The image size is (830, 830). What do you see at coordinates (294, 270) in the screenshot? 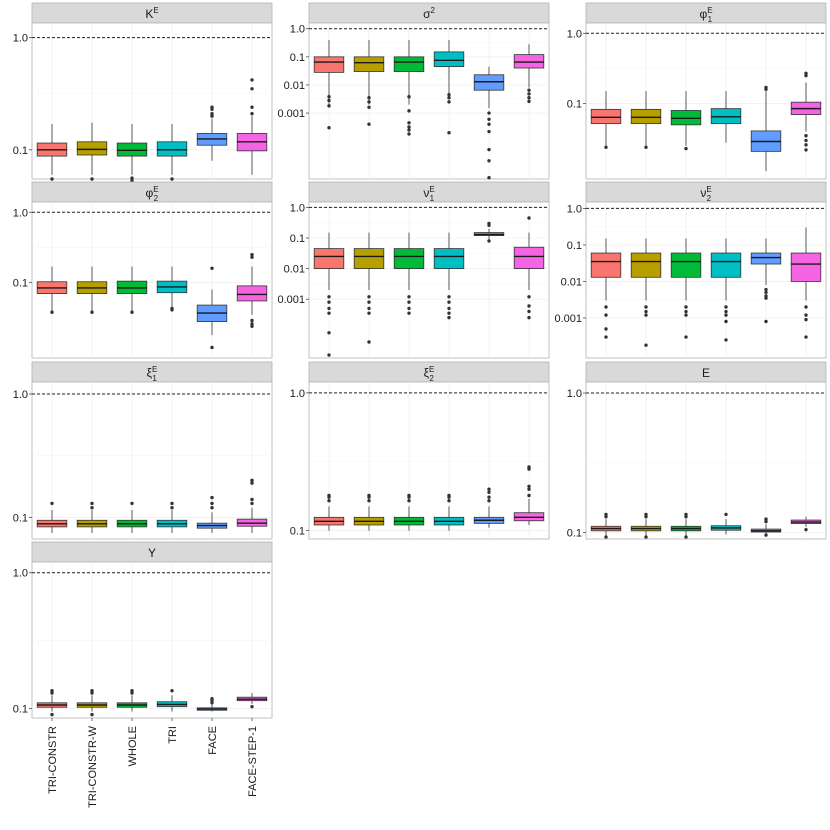
I see `y-tick-label: 0.01` at bounding box center [294, 270].